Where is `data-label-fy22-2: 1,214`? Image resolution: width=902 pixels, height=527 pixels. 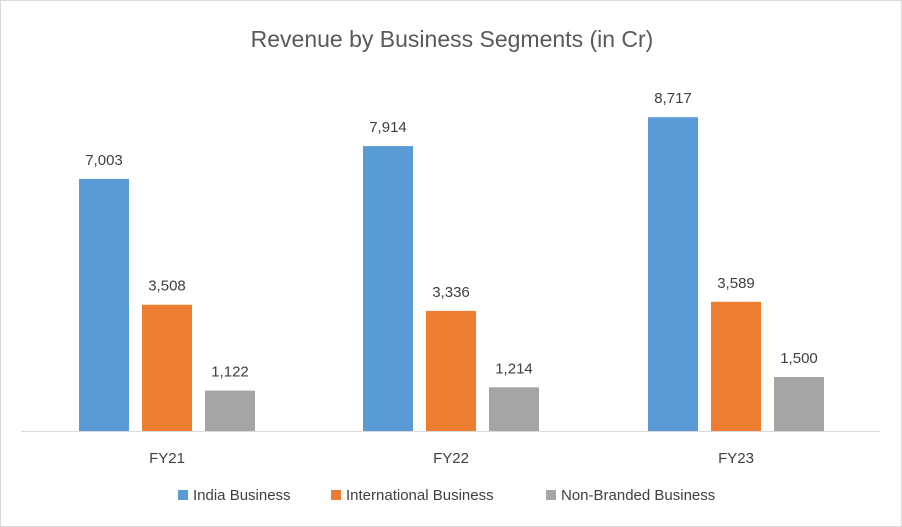 data-label-fy22-2: 1,214 is located at coordinates (514, 368).